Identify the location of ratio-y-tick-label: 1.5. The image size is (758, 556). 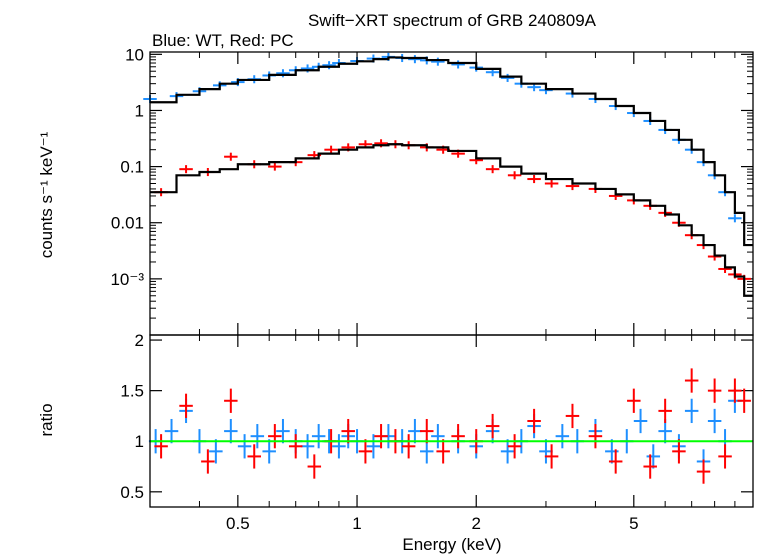
(132, 391).